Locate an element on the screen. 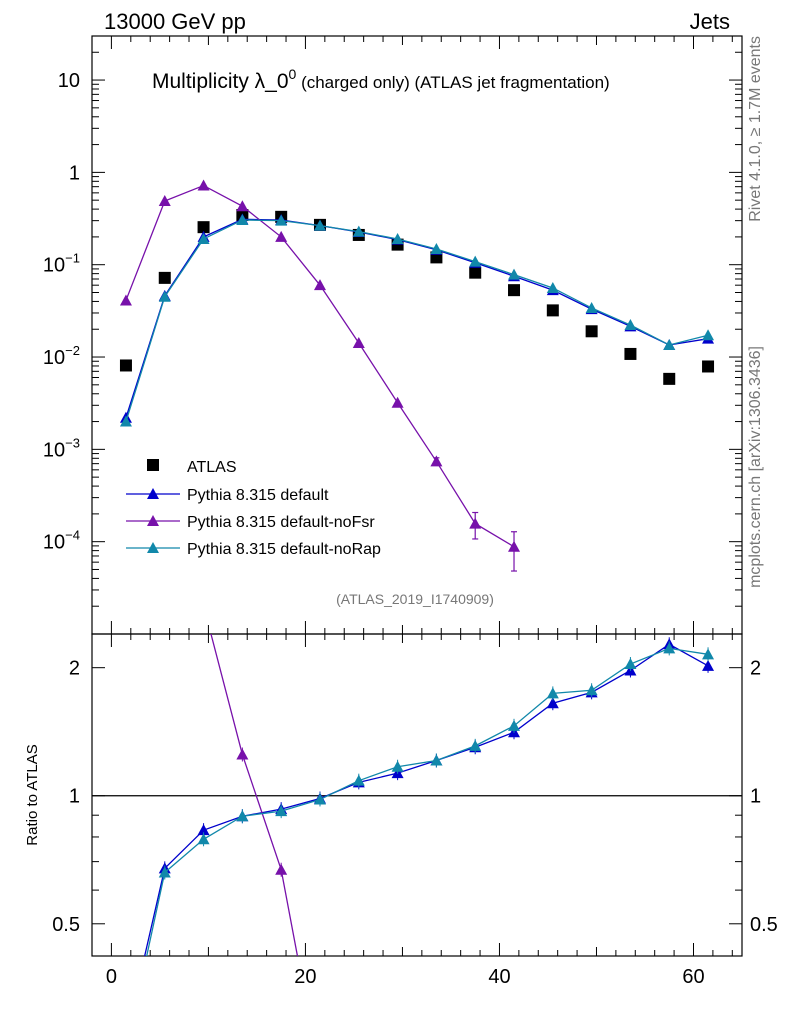 The width and height of the screenshot is (786, 1024). analysis-id-label: (ATLAS_2019_I1740909) is located at coordinates (415, 599).